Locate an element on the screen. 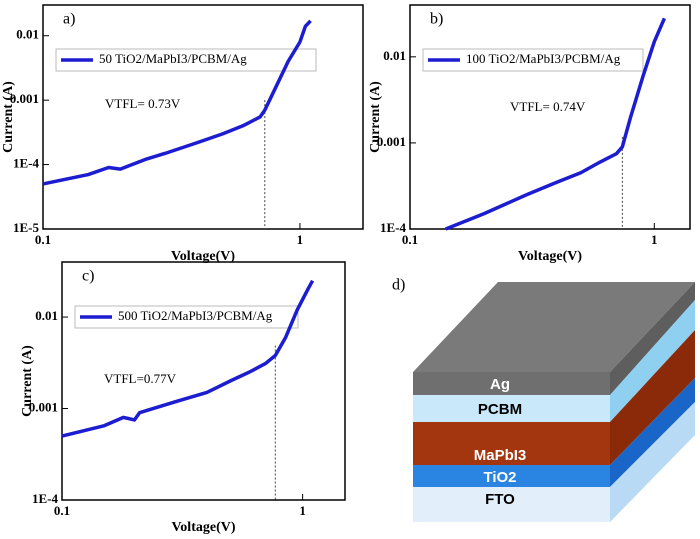 This screenshot has width=700, height=539. layer-label: MaPbI3 is located at coordinates (500, 455).